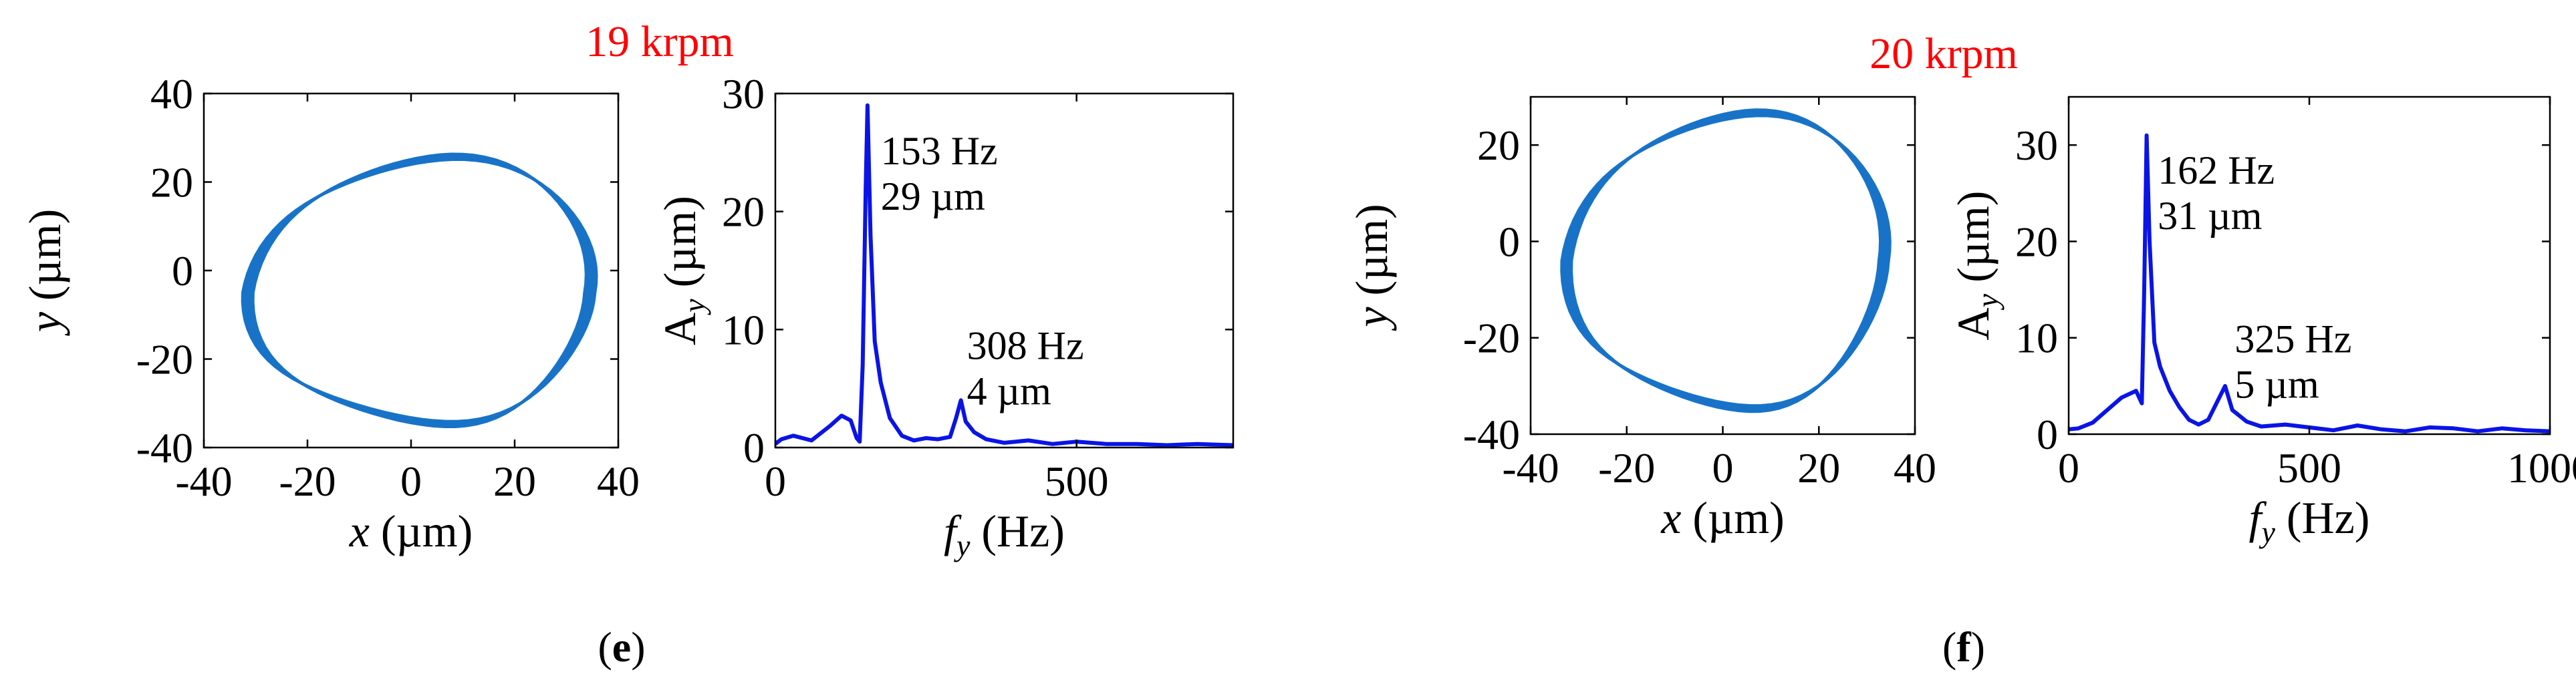 This screenshot has height=688, width=2576. I want to click on caption-f-open: (, so click(1949, 647).